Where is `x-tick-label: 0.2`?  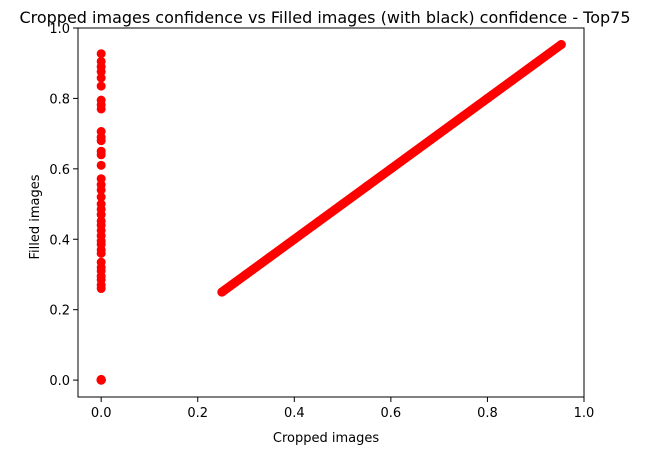 x-tick-label: 0.2 is located at coordinates (197, 413).